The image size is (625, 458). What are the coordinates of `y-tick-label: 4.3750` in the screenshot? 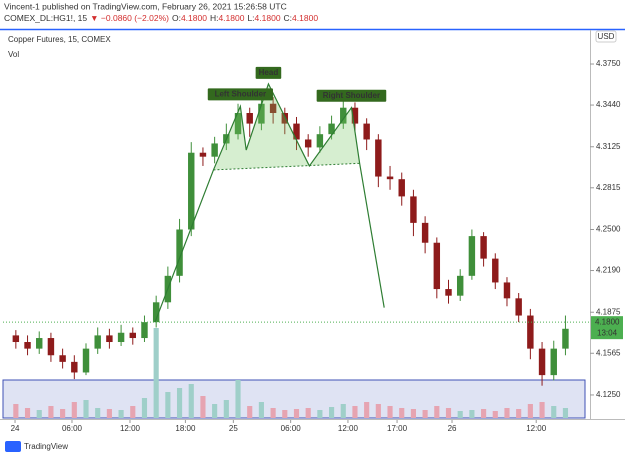 It's located at (608, 63).